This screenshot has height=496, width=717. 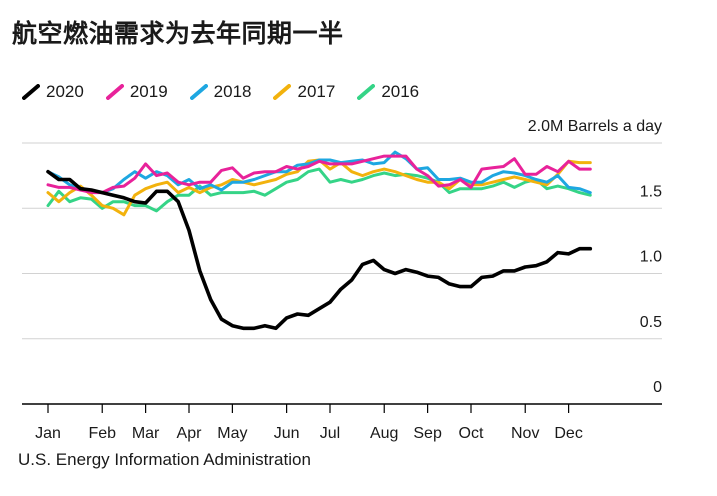 I want to click on x-tick-label-mar: Mar, so click(x=146, y=433).